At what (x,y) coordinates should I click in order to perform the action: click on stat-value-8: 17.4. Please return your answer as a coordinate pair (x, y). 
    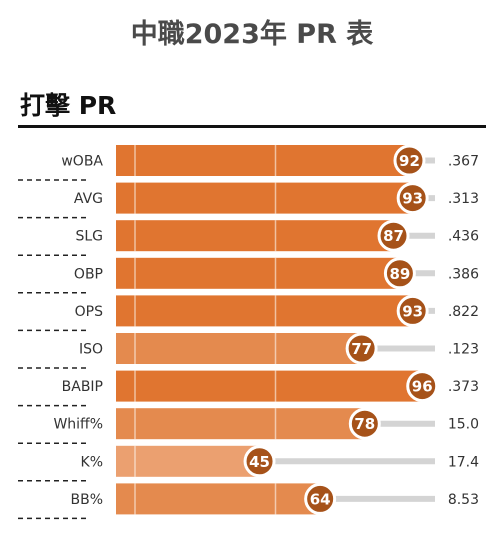
    Looking at the image, I should click on (463, 462).